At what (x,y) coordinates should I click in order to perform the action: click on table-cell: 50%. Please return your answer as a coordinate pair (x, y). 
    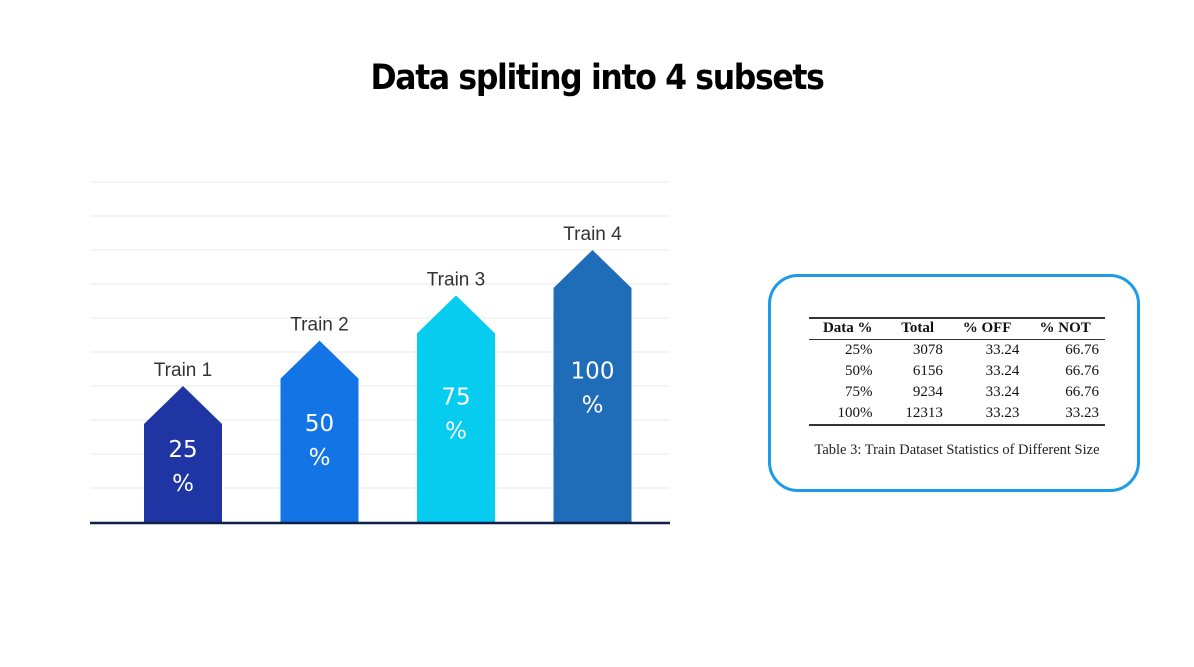
    Looking at the image, I should click on (859, 371).